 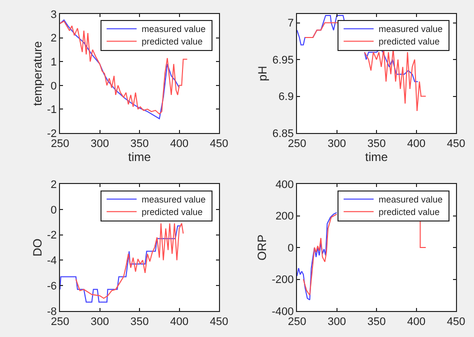 I want to click on y-tick-label: 3, so click(x=53, y=14).